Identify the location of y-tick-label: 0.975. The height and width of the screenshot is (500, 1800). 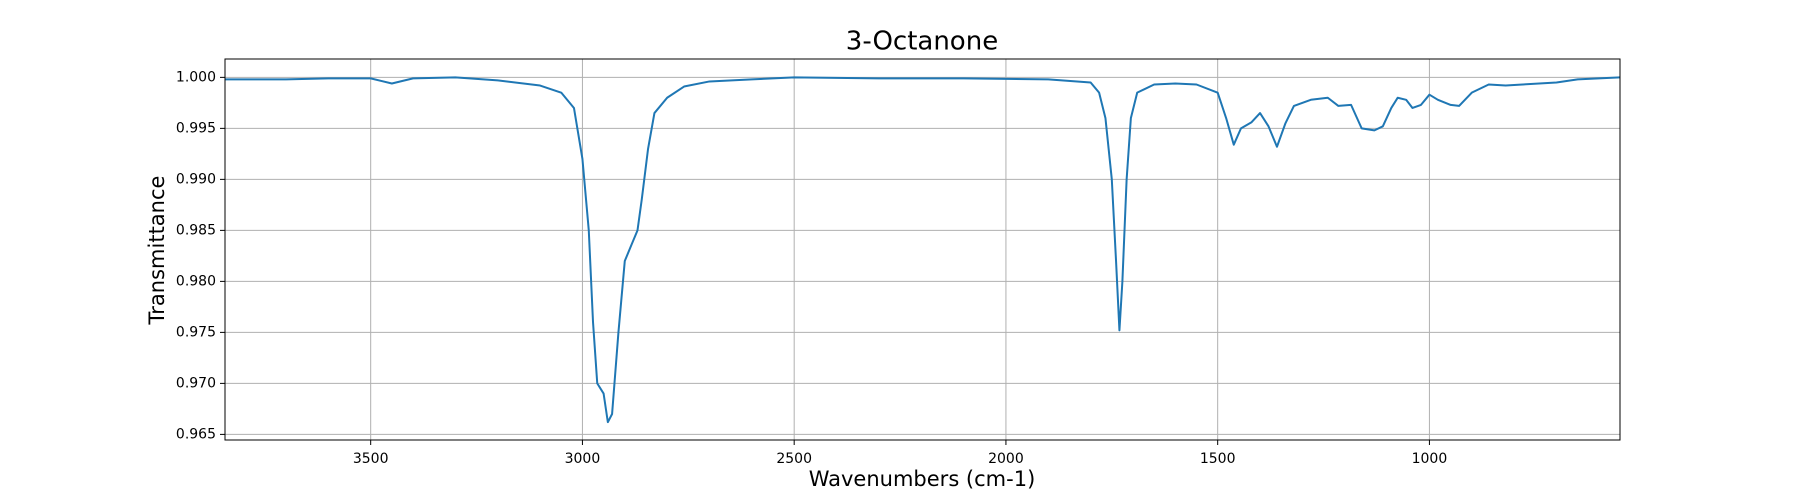
(196, 332).